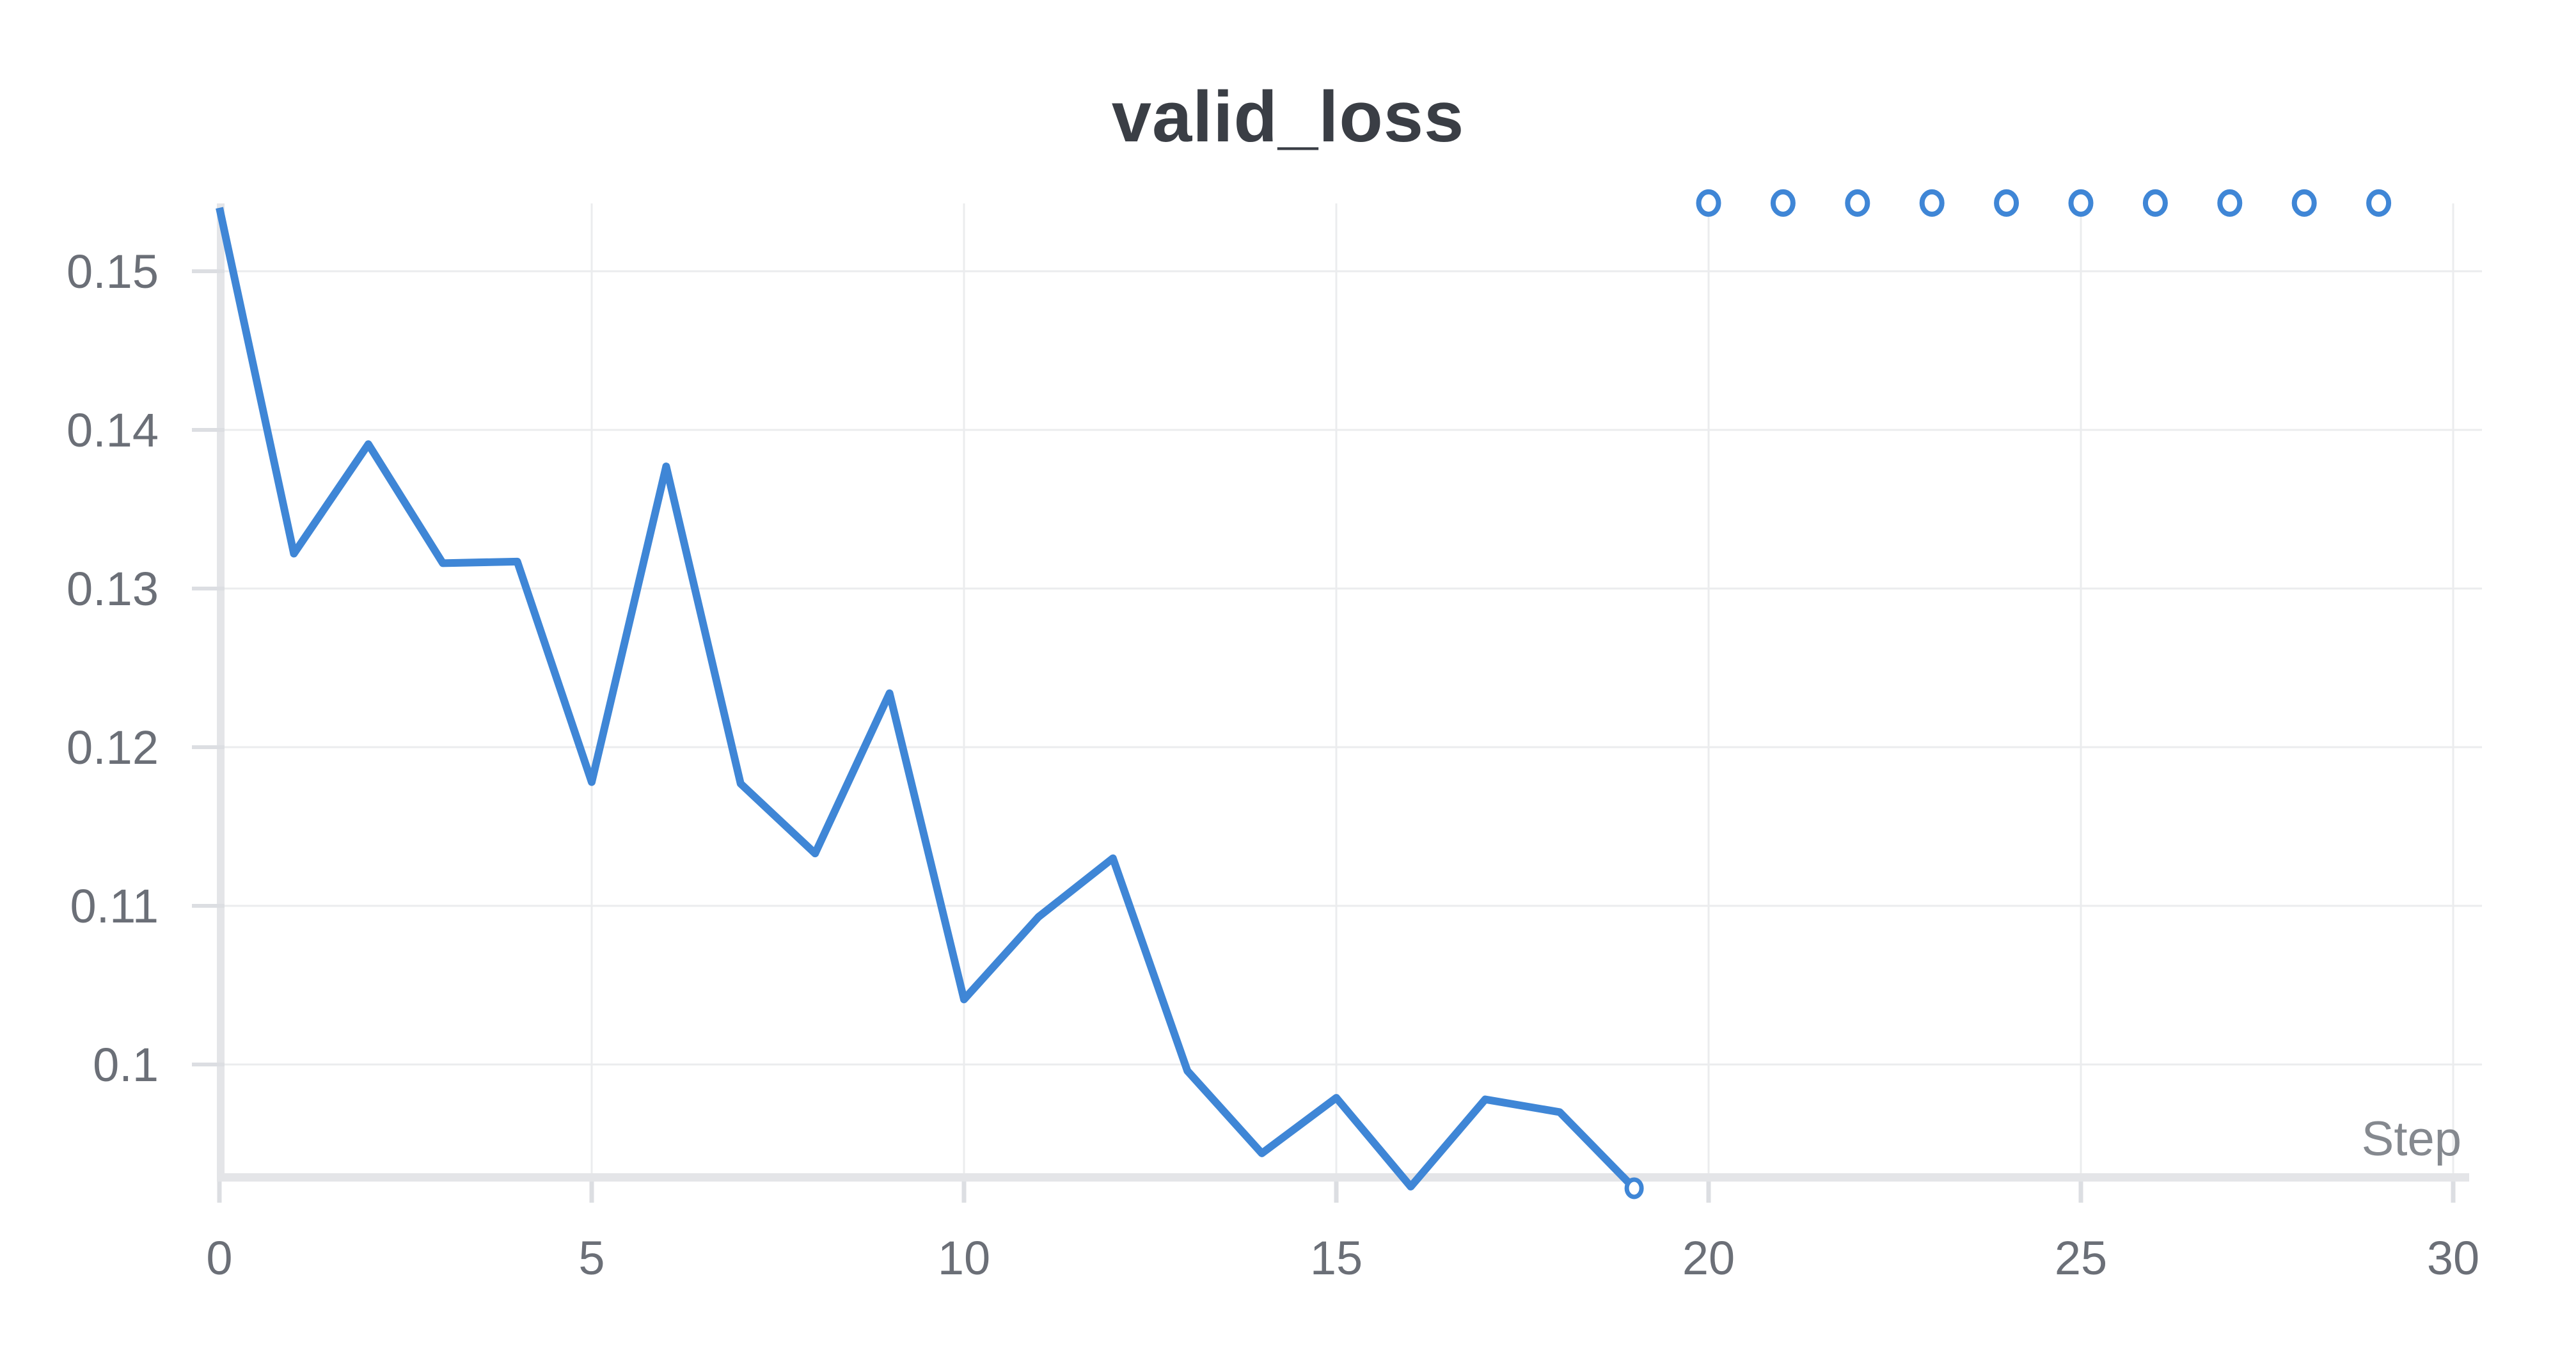 This screenshot has height=1353, width=2576. I want to click on last-point-marker, so click(1634, 1188).